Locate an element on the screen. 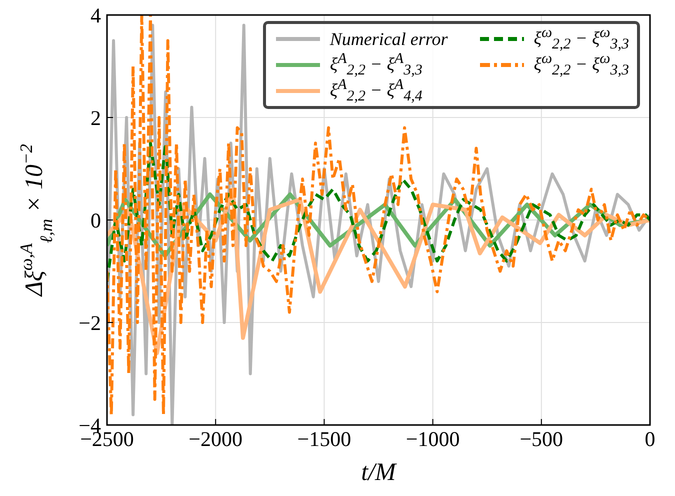 The height and width of the screenshot is (496, 675). x-tick-label: −1500 is located at coordinates (324, 438).